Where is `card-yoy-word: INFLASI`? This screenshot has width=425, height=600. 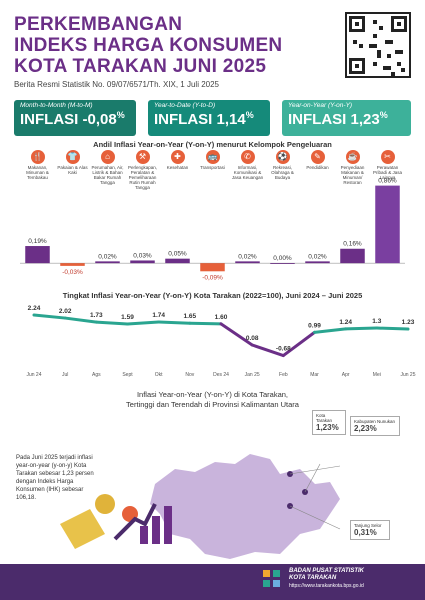 card-yoy-word: INFLASI is located at coordinates (317, 119).